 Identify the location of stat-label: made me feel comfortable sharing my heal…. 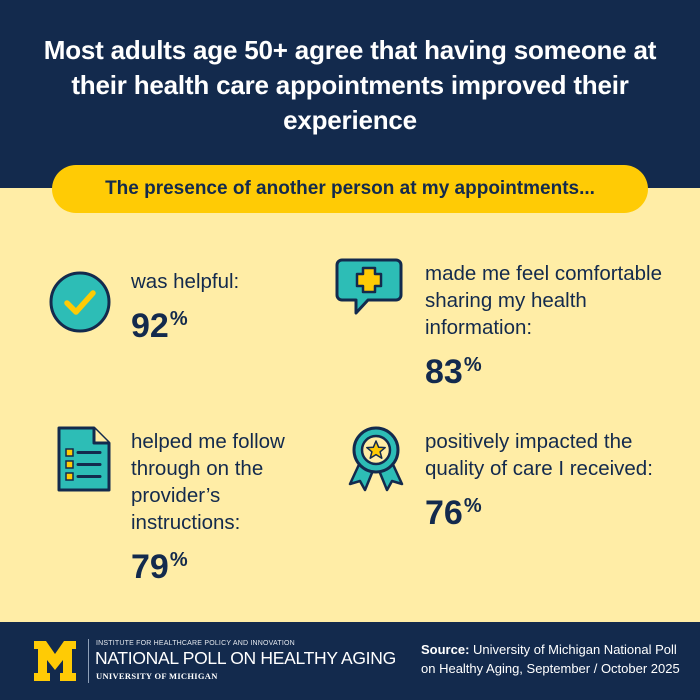
(544, 300).